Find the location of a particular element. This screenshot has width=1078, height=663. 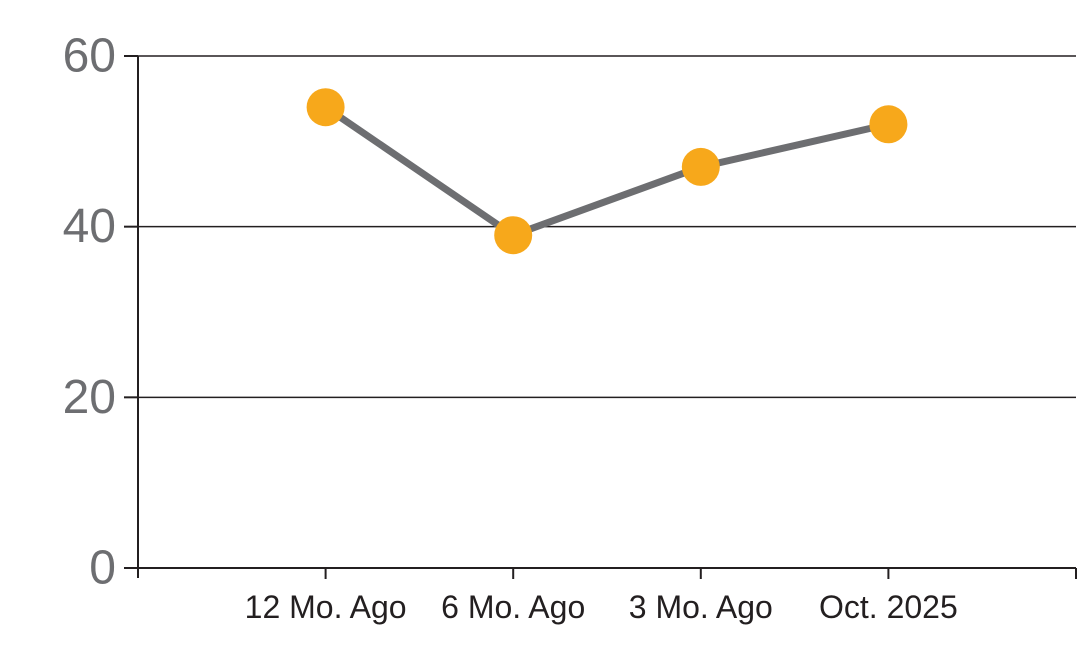

y-tick-label: 20 is located at coordinates (89, 397).